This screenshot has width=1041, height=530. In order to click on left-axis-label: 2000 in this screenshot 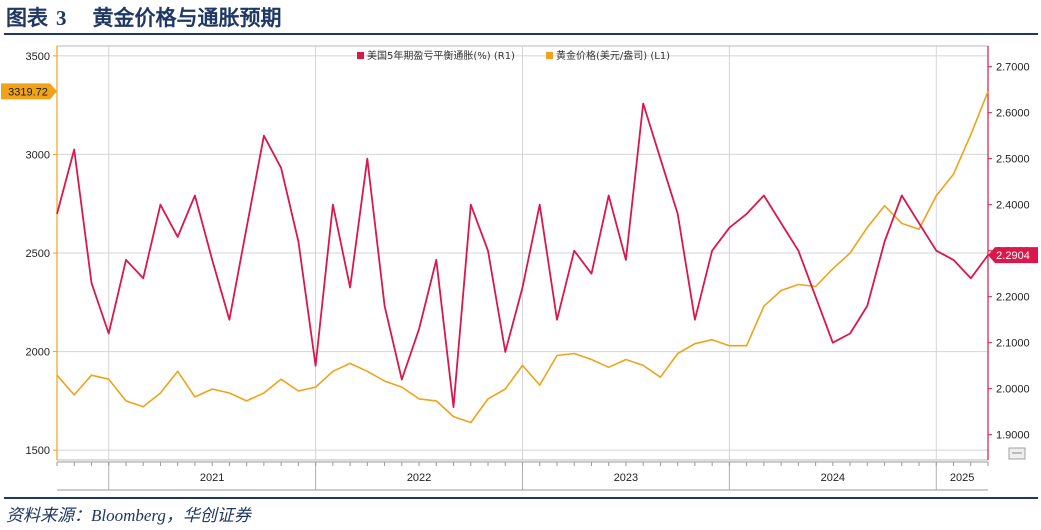, I will do `click(38, 353)`.